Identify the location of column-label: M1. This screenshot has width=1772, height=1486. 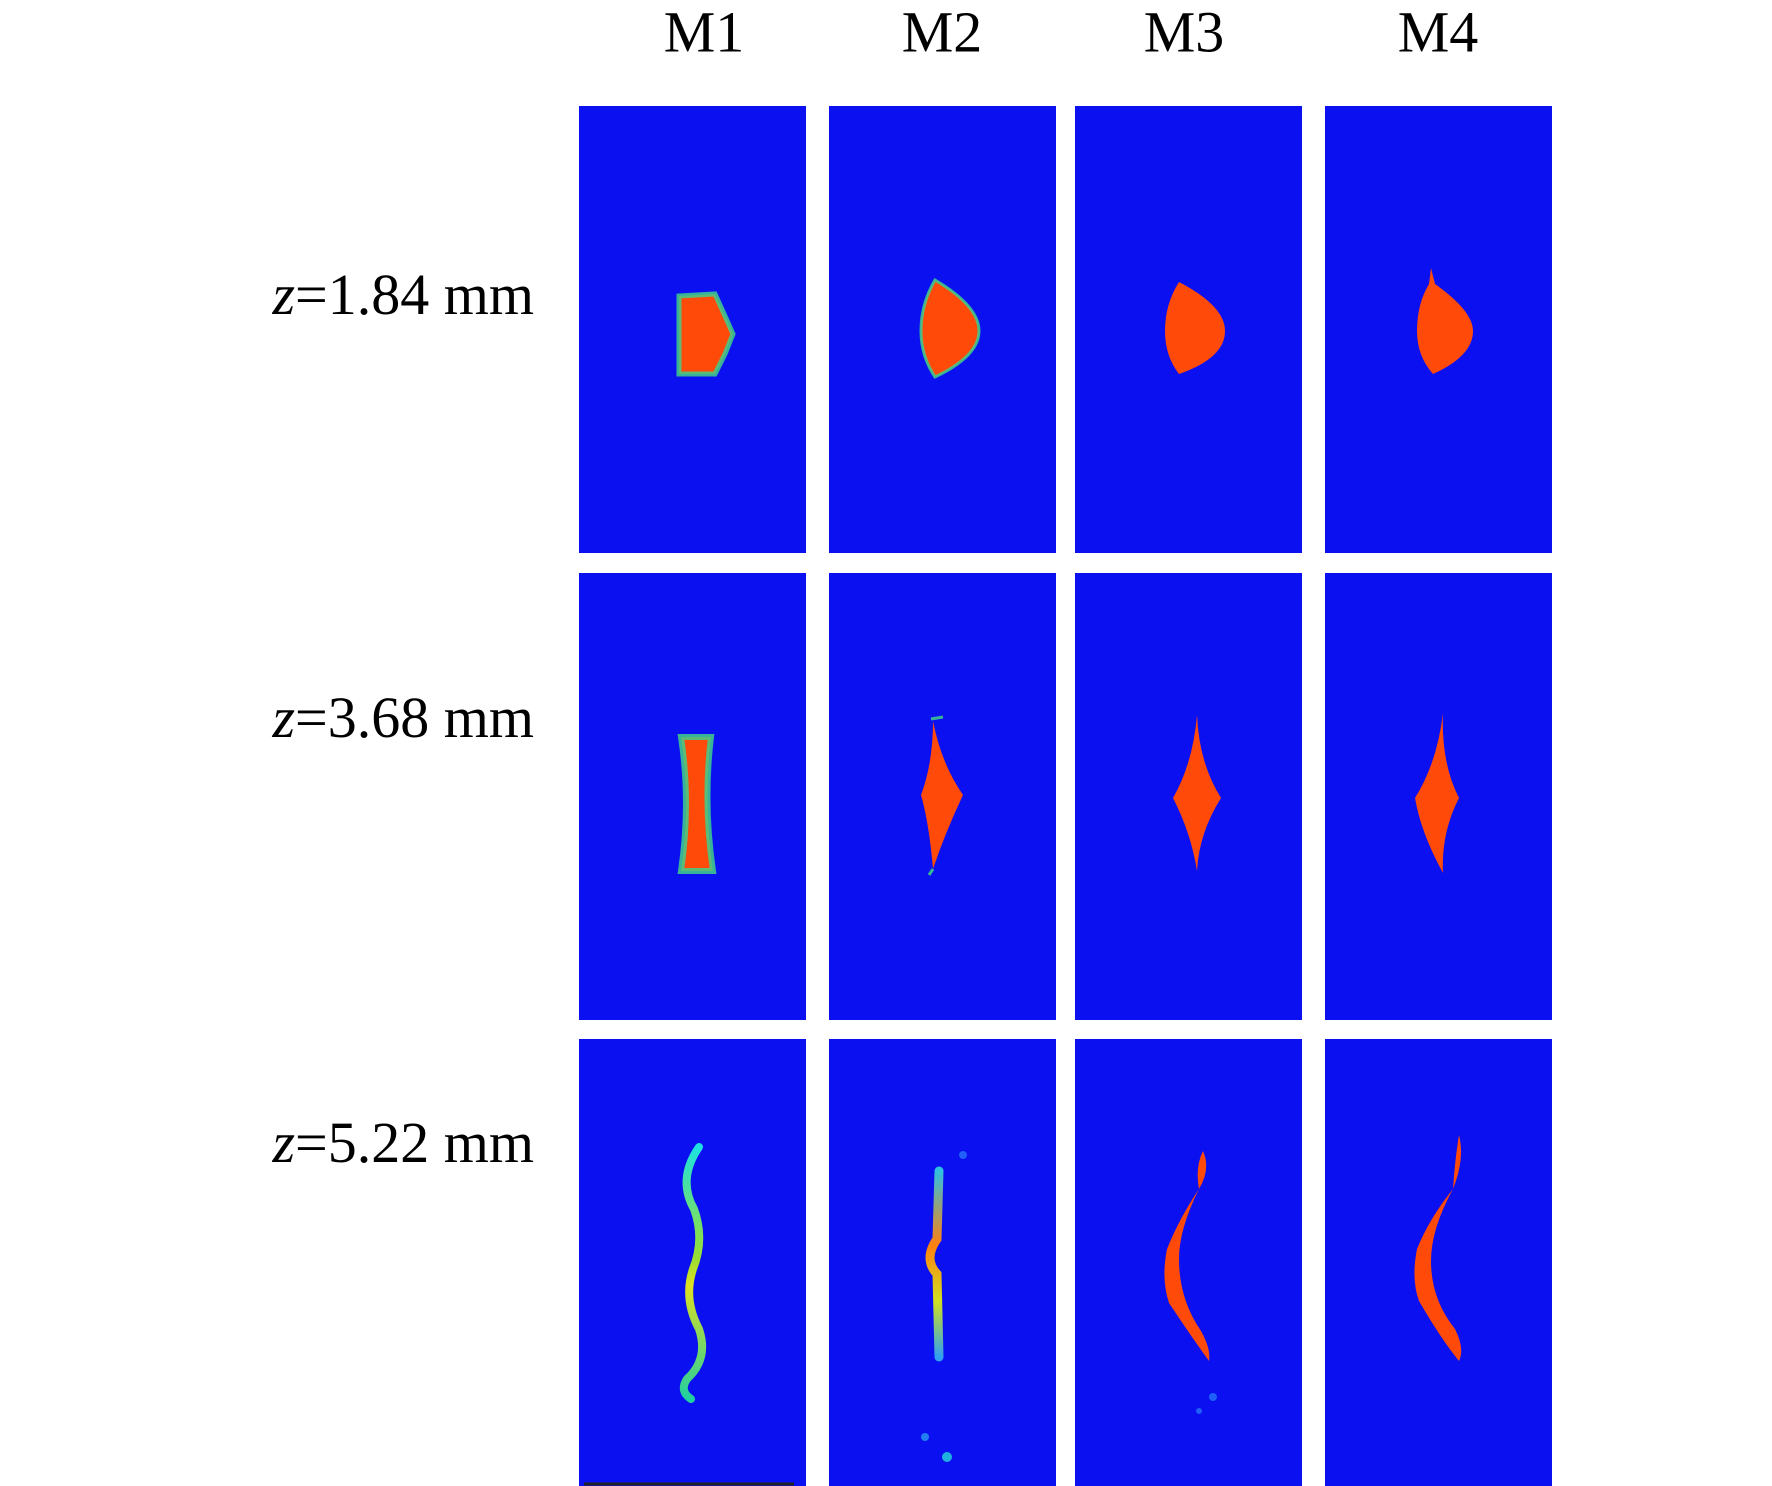
(704, 32).